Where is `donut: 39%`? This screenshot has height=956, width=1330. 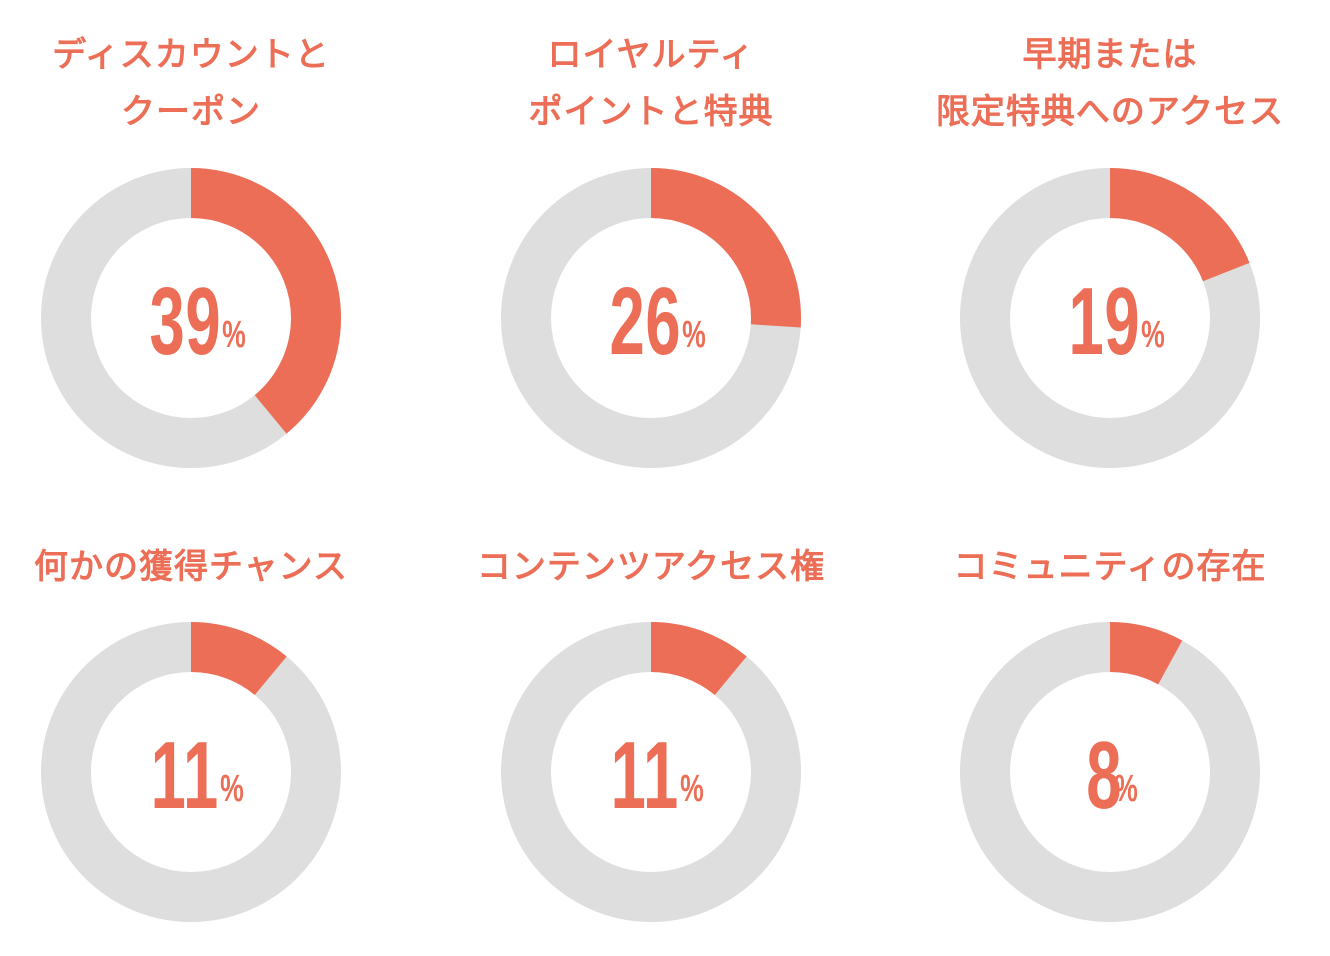 donut: 39% is located at coordinates (191, 318).